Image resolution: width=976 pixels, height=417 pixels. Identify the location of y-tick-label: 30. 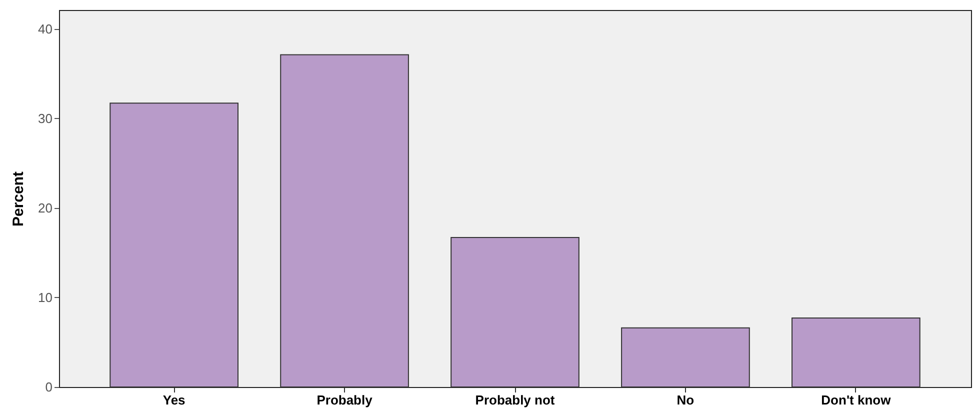
(45, 118).